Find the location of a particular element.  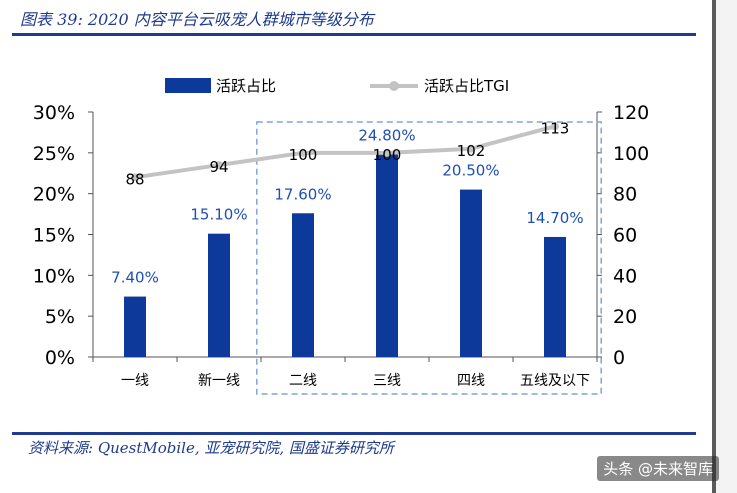

legend-bar-swatch is located at coordinates (188, 85).